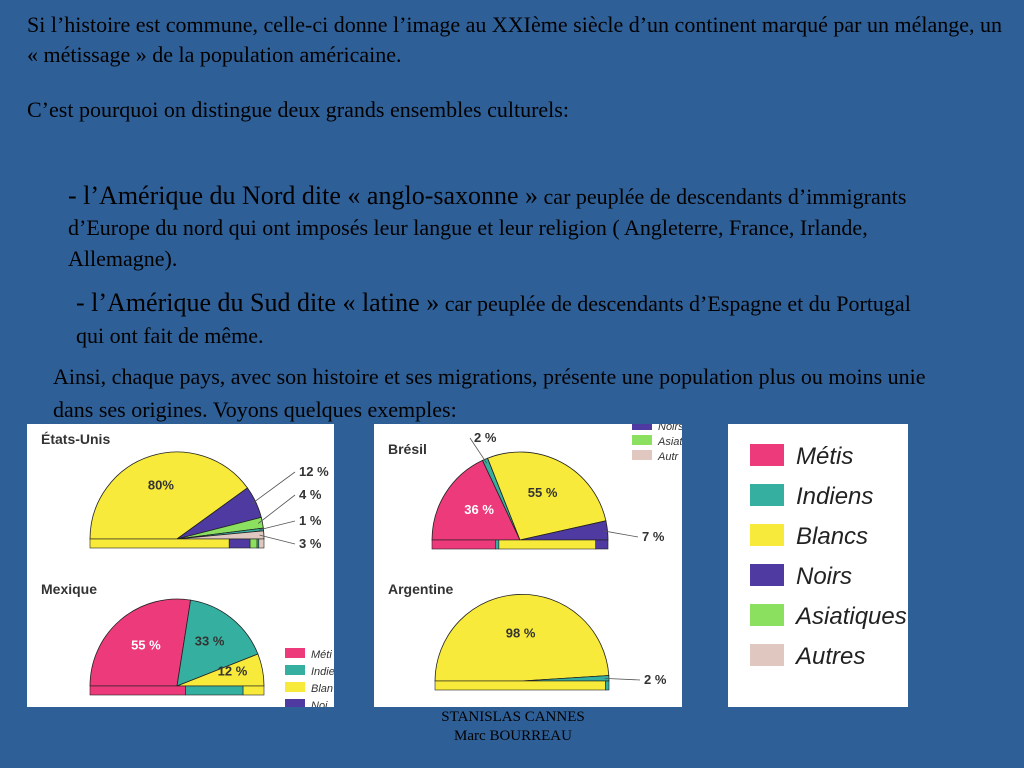 The width and height of the screenshot is (1024, 768). I want to click on legend-partial-label-noirs: Noi, so click(319, 703).